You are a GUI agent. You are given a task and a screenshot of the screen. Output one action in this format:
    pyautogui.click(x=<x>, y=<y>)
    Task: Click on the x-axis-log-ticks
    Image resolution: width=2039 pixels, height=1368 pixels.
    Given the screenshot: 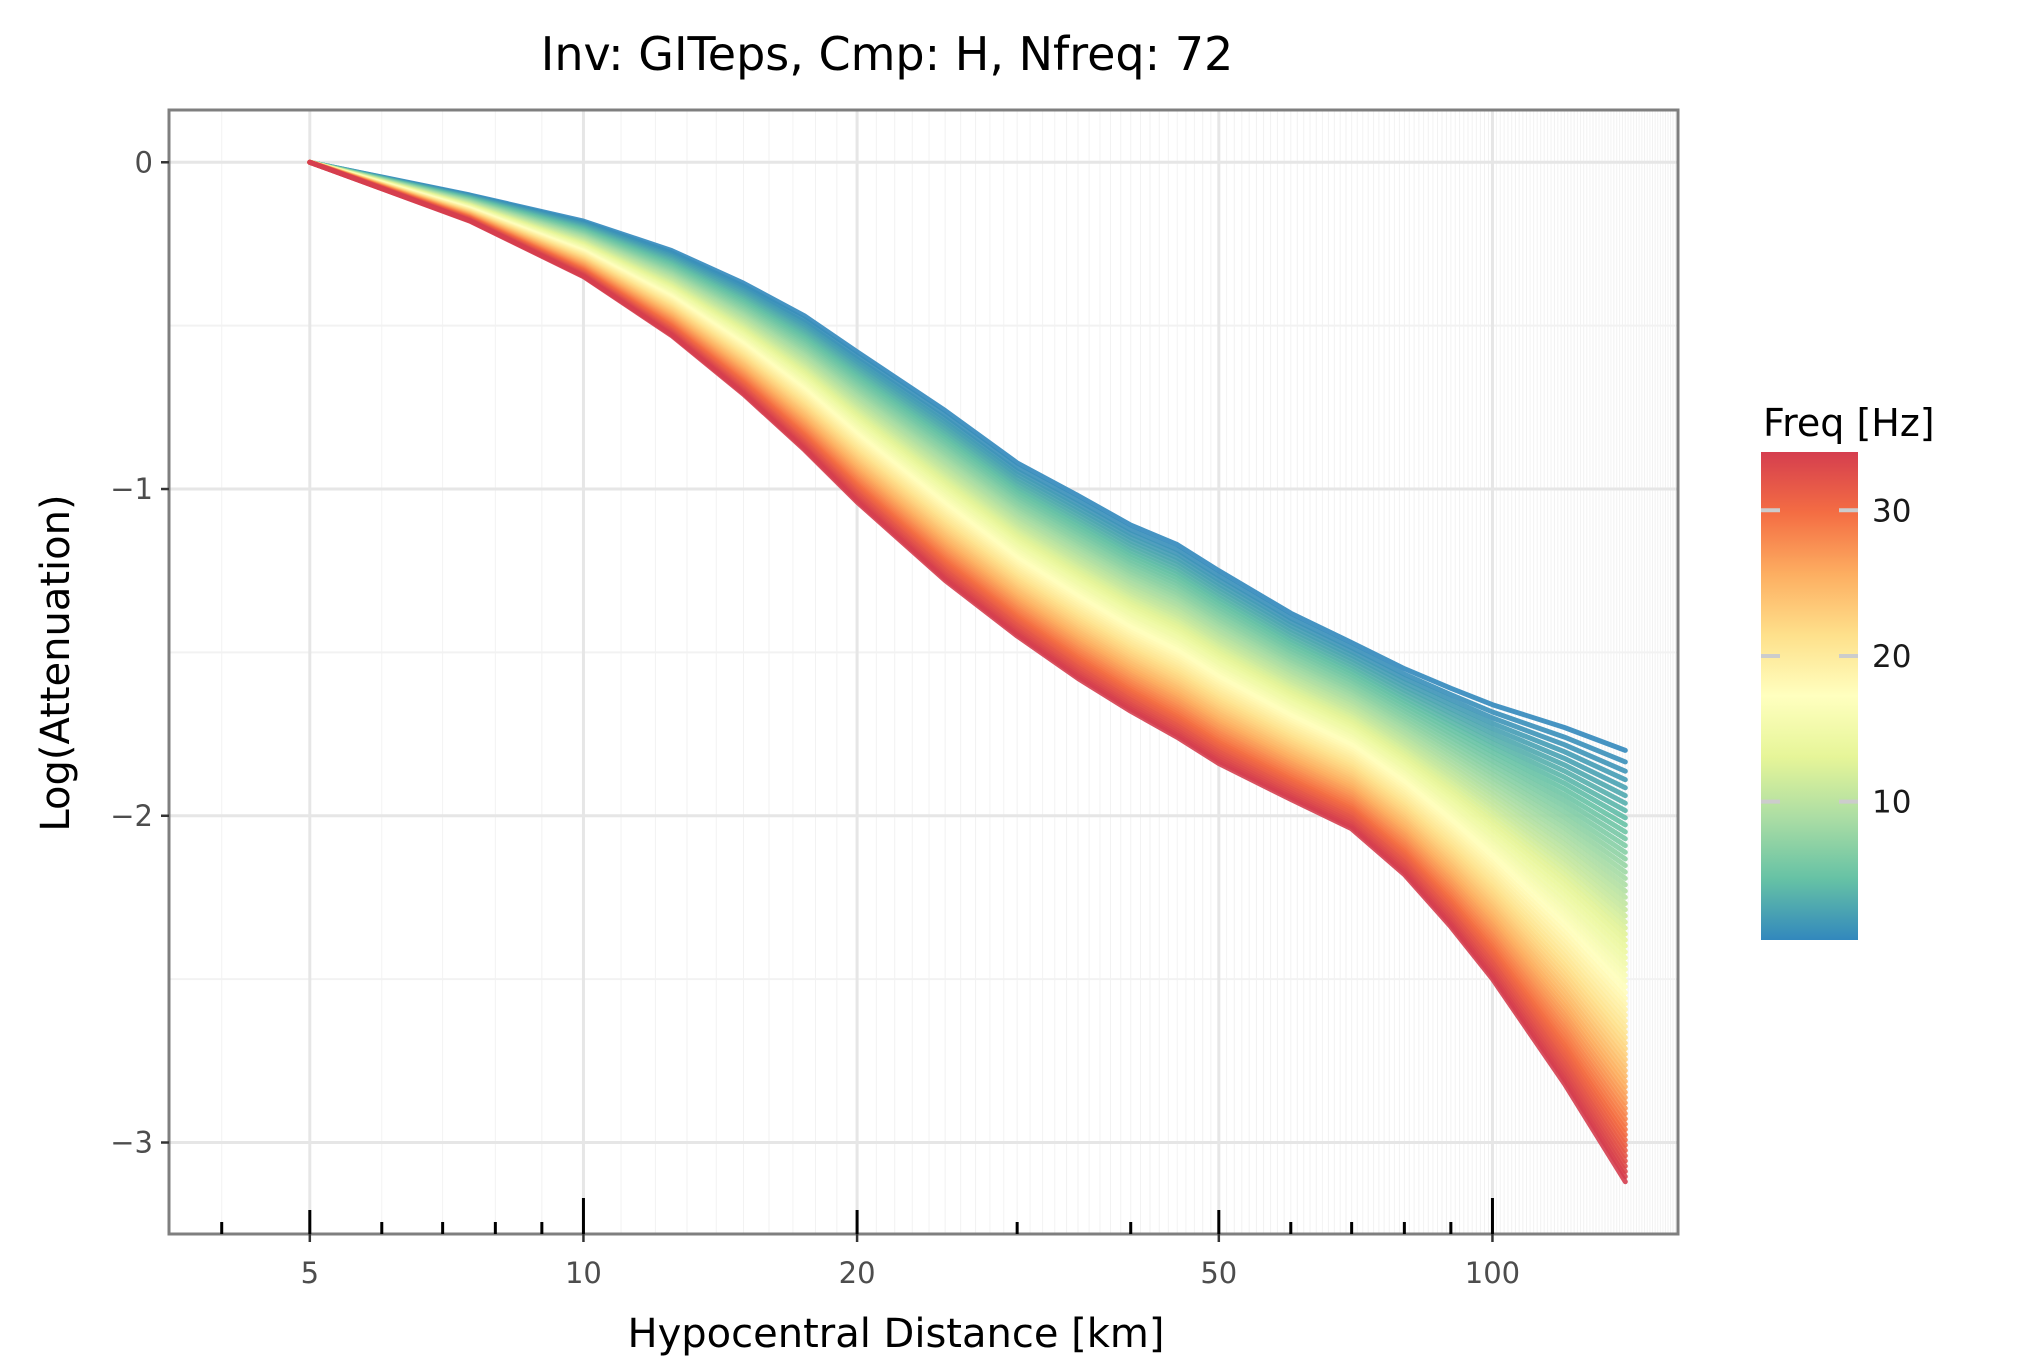 What is the action you would take?
    pyautogui.click(x=857, y=1220)
    